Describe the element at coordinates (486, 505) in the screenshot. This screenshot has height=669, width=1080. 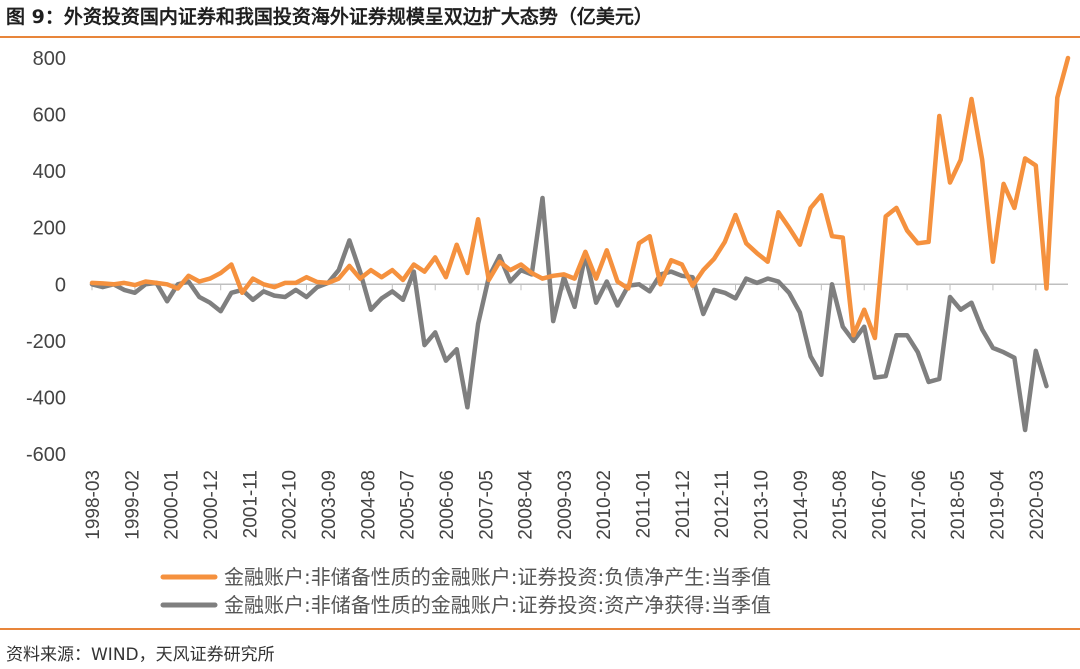
I see `x-tick-label: 2007-05` at that location.